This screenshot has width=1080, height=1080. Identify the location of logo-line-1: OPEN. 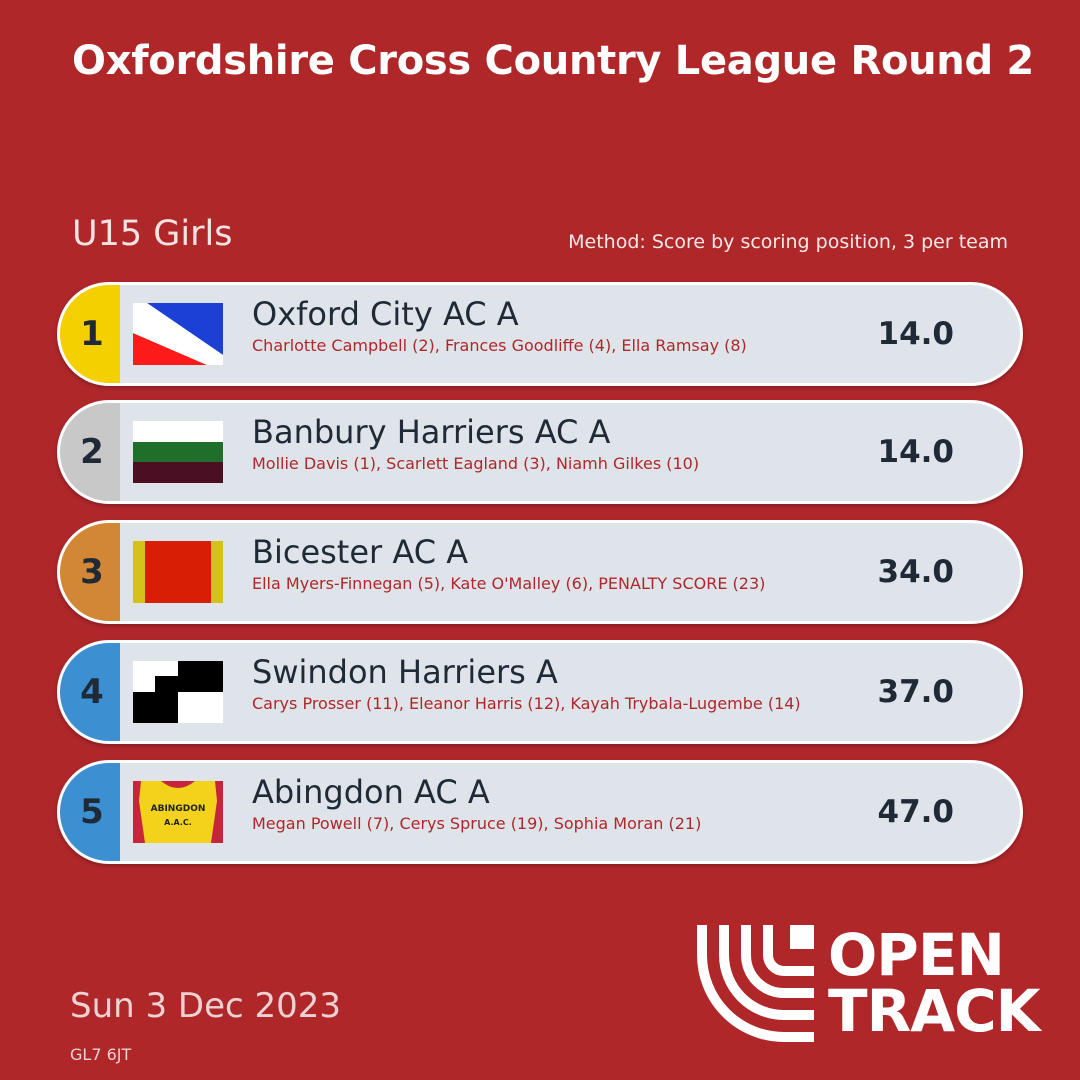
(916, 955).